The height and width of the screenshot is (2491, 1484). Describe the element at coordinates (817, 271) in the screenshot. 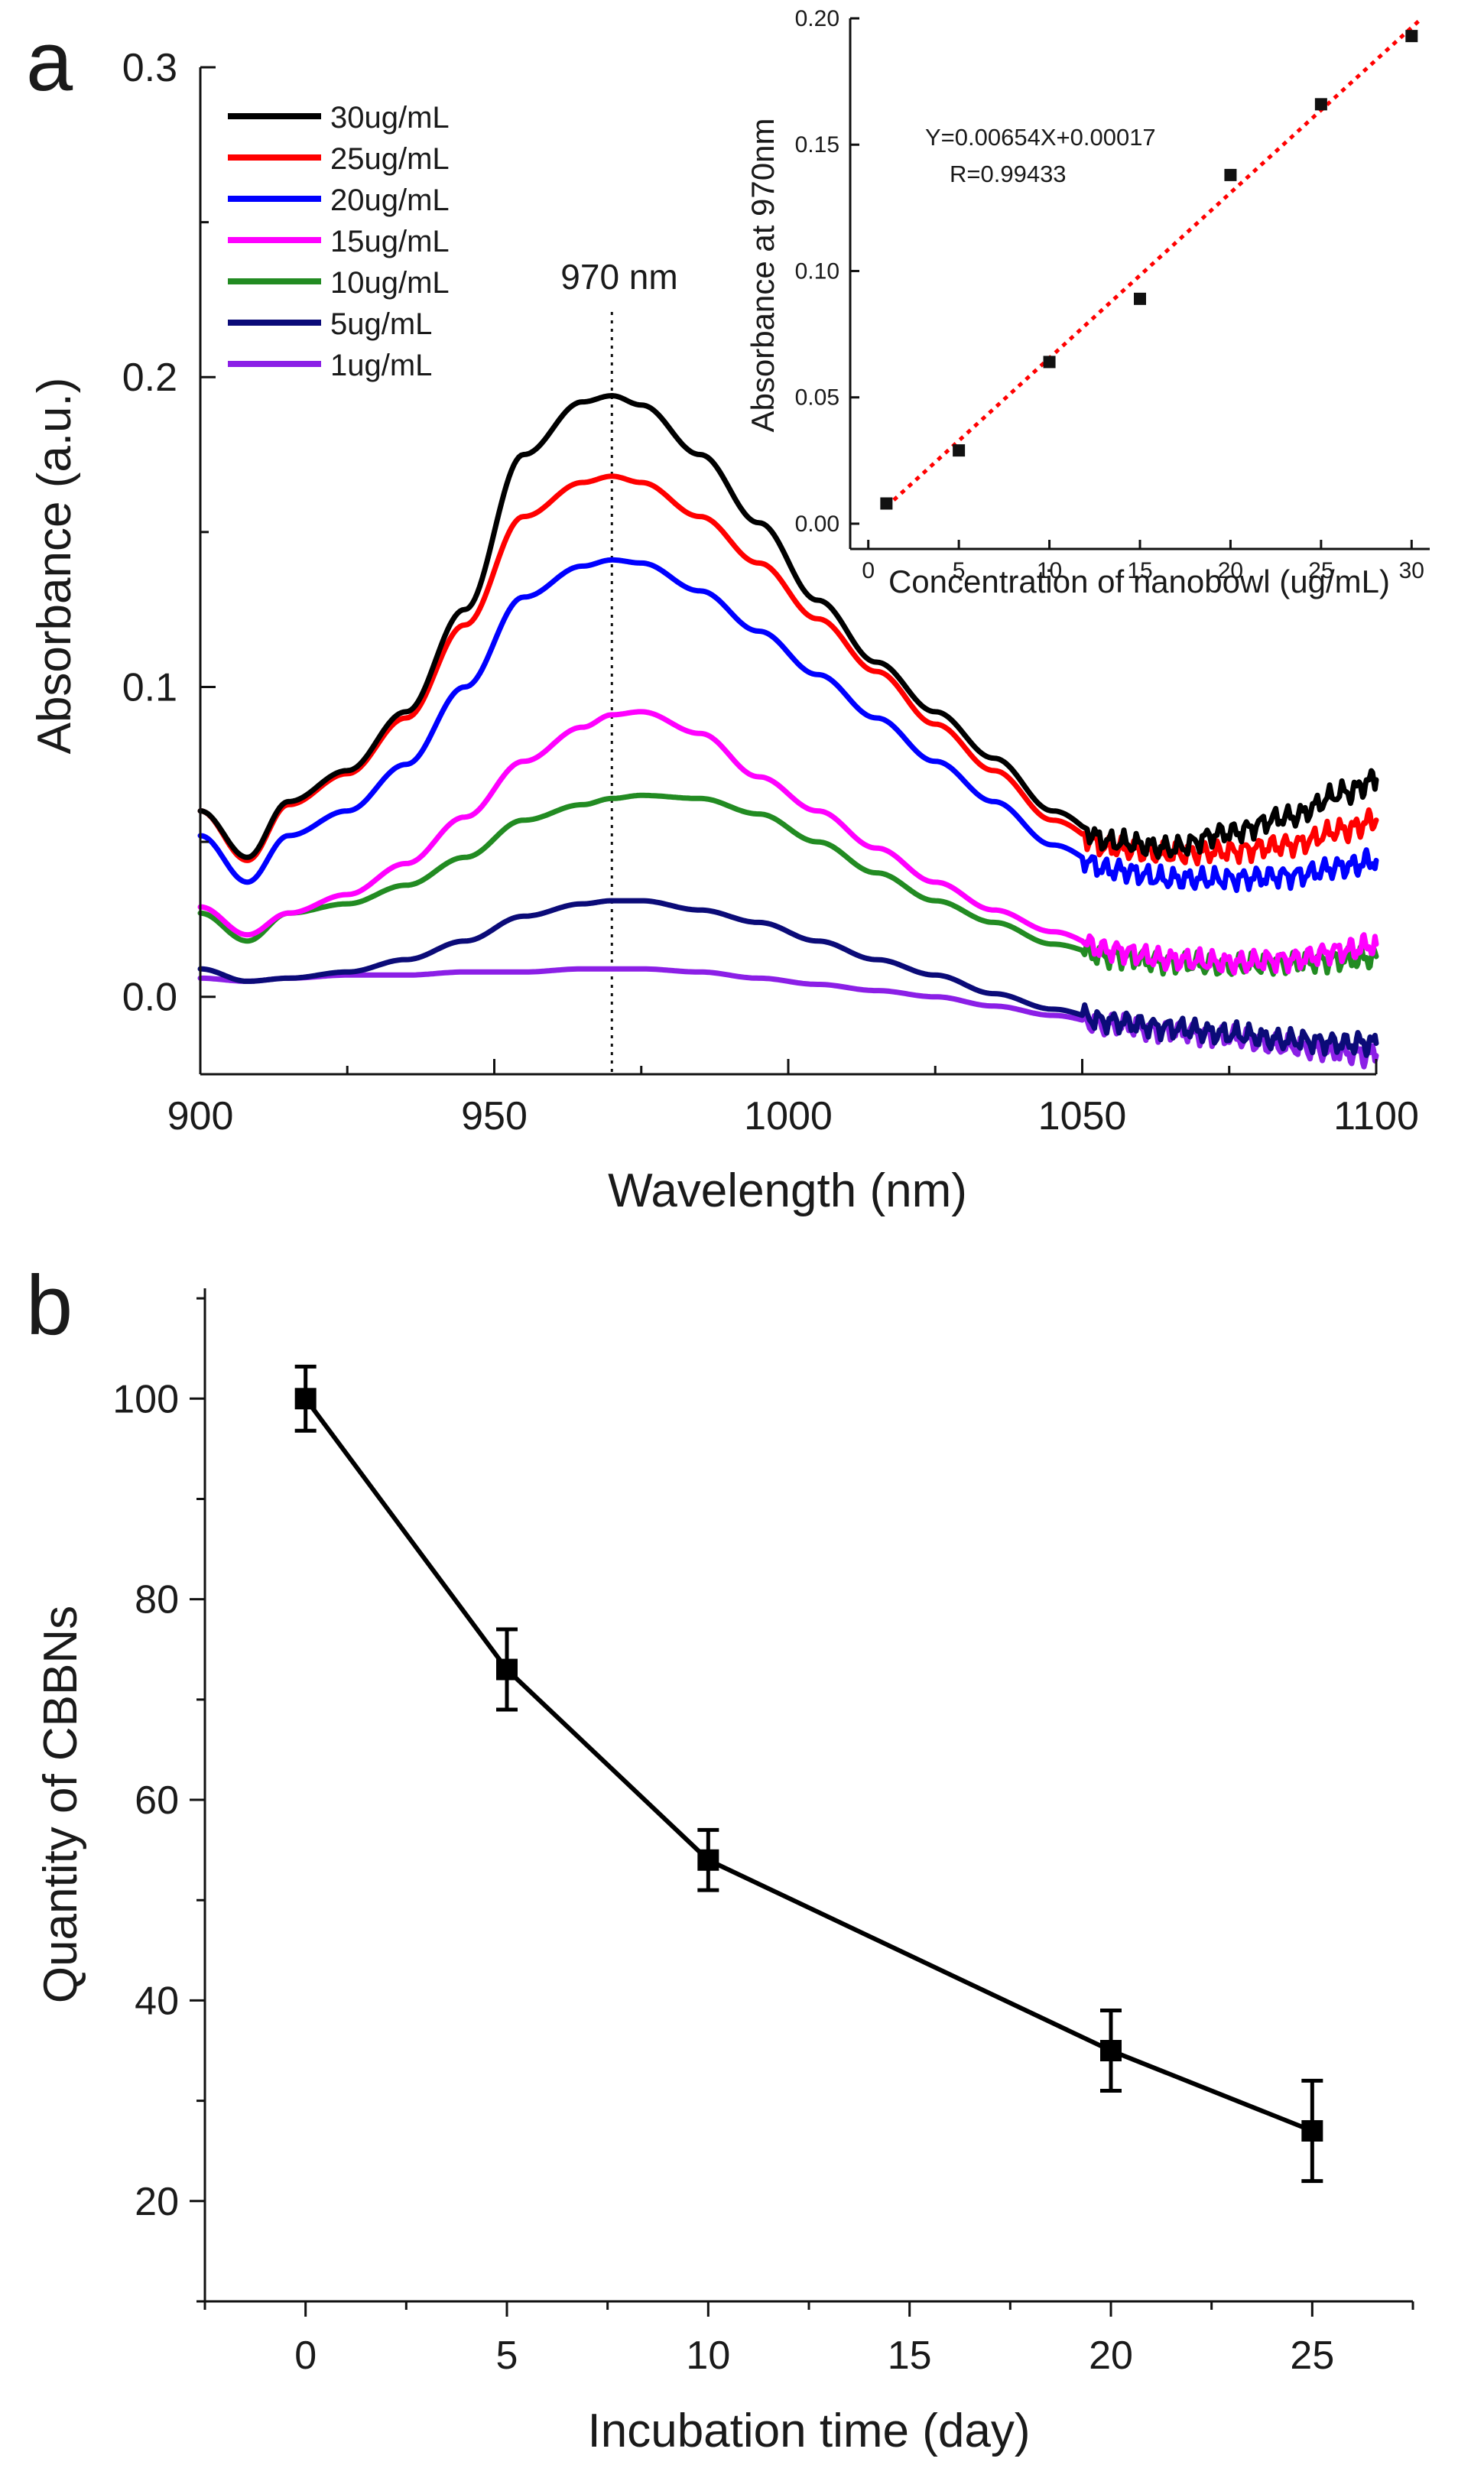

I see `y-tick-label: 0.10` at that location.